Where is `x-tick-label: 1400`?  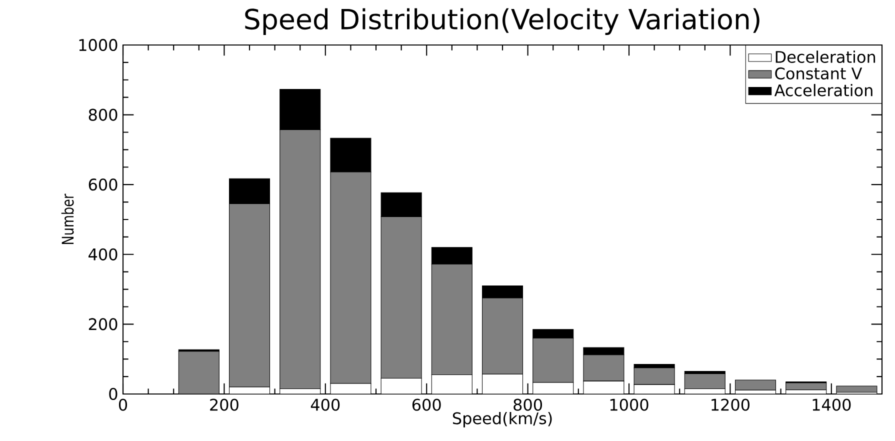 x-tick-label: 1400 is located at coordinates (831, 404).